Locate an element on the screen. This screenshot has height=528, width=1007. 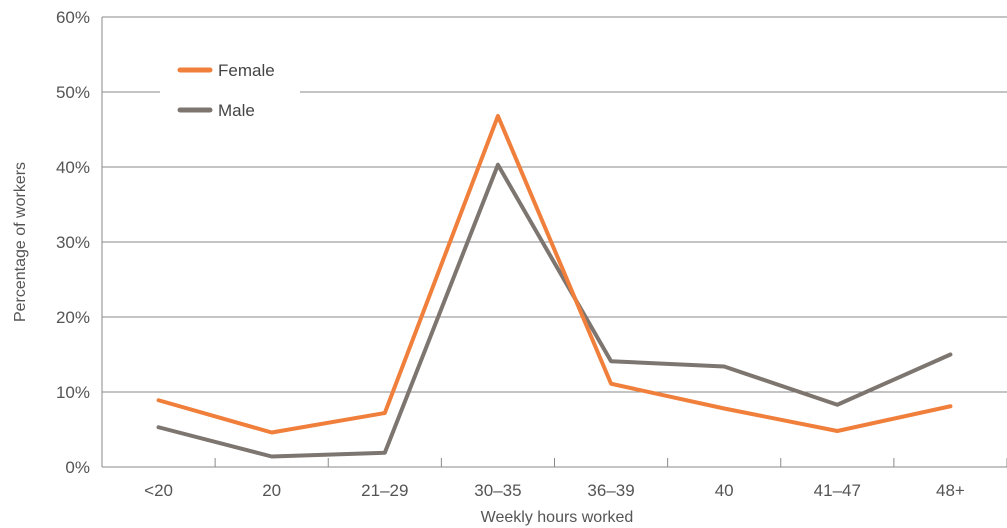
y-tick-label: 0% is located at coordinates (77, 467).